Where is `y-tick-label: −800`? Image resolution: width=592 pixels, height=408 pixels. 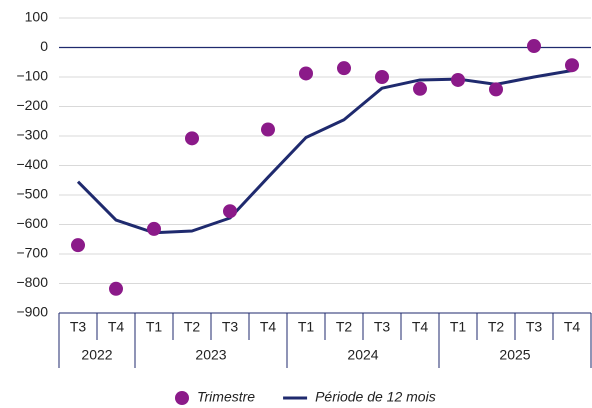
y-tick-label: −800 is located at coordinates (32, 282).